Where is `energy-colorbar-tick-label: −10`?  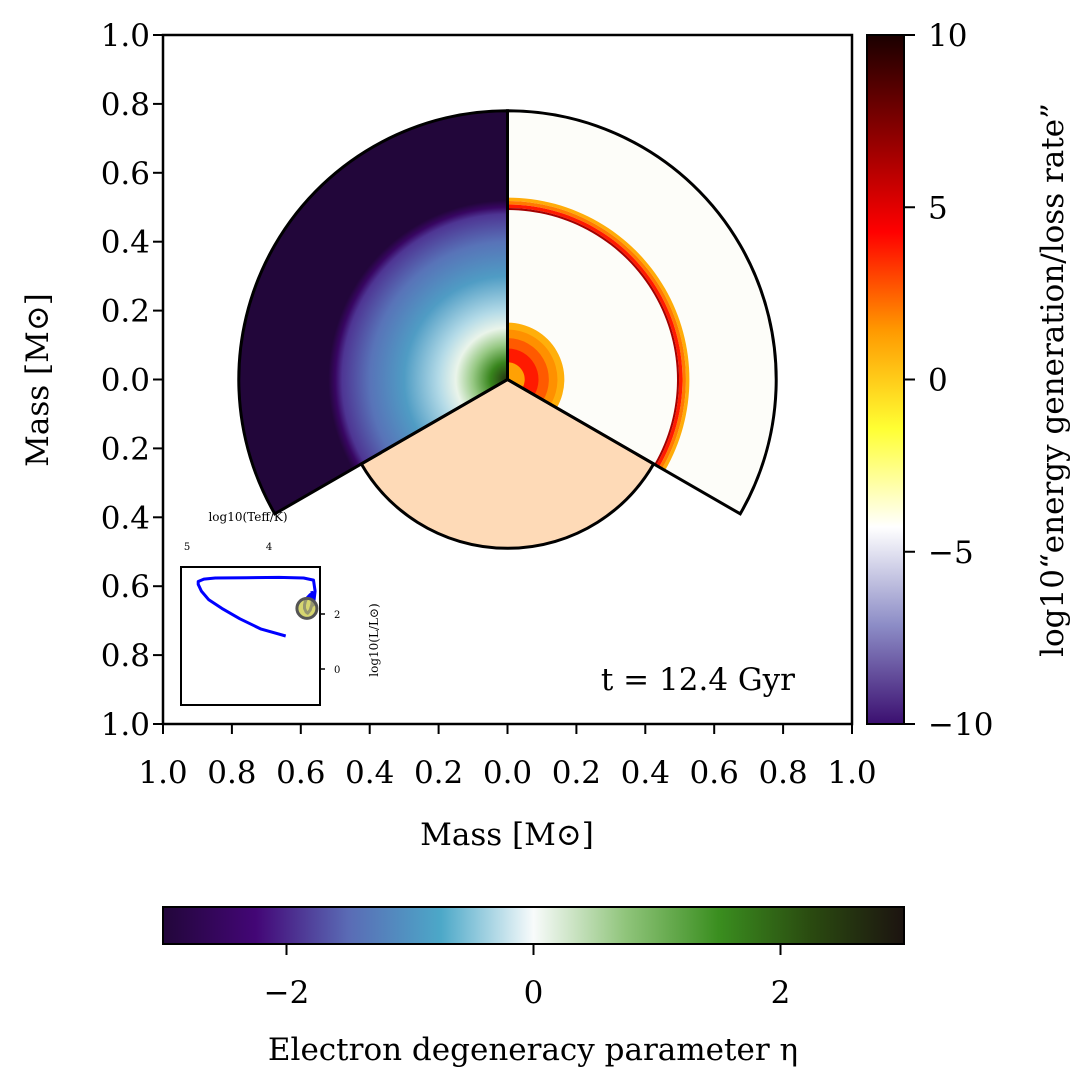 energy-colorbar-tick-label: −10 is located at coordinates (960, 725).